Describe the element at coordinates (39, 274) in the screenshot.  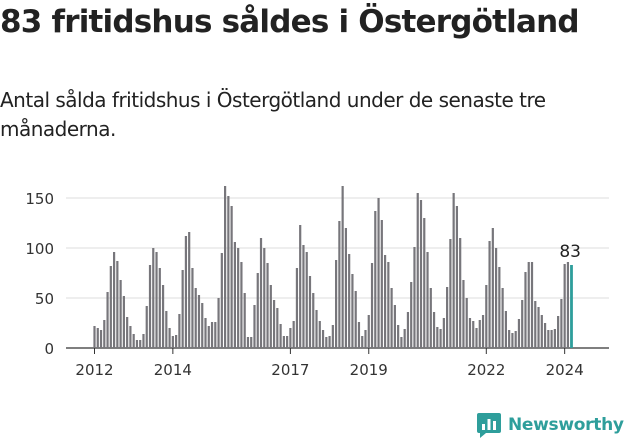
I see `y-axis-tick-labels: 0 50 100 150` at that location.